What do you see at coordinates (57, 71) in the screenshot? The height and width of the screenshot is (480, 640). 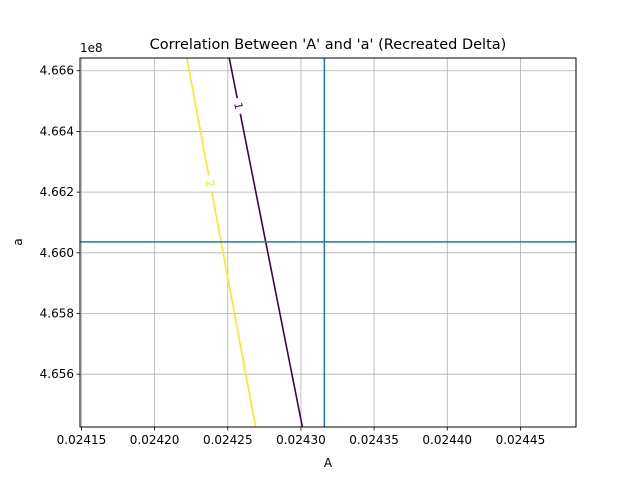 I see `y-tick-label: 4.666` at bounding box center [57, 71].